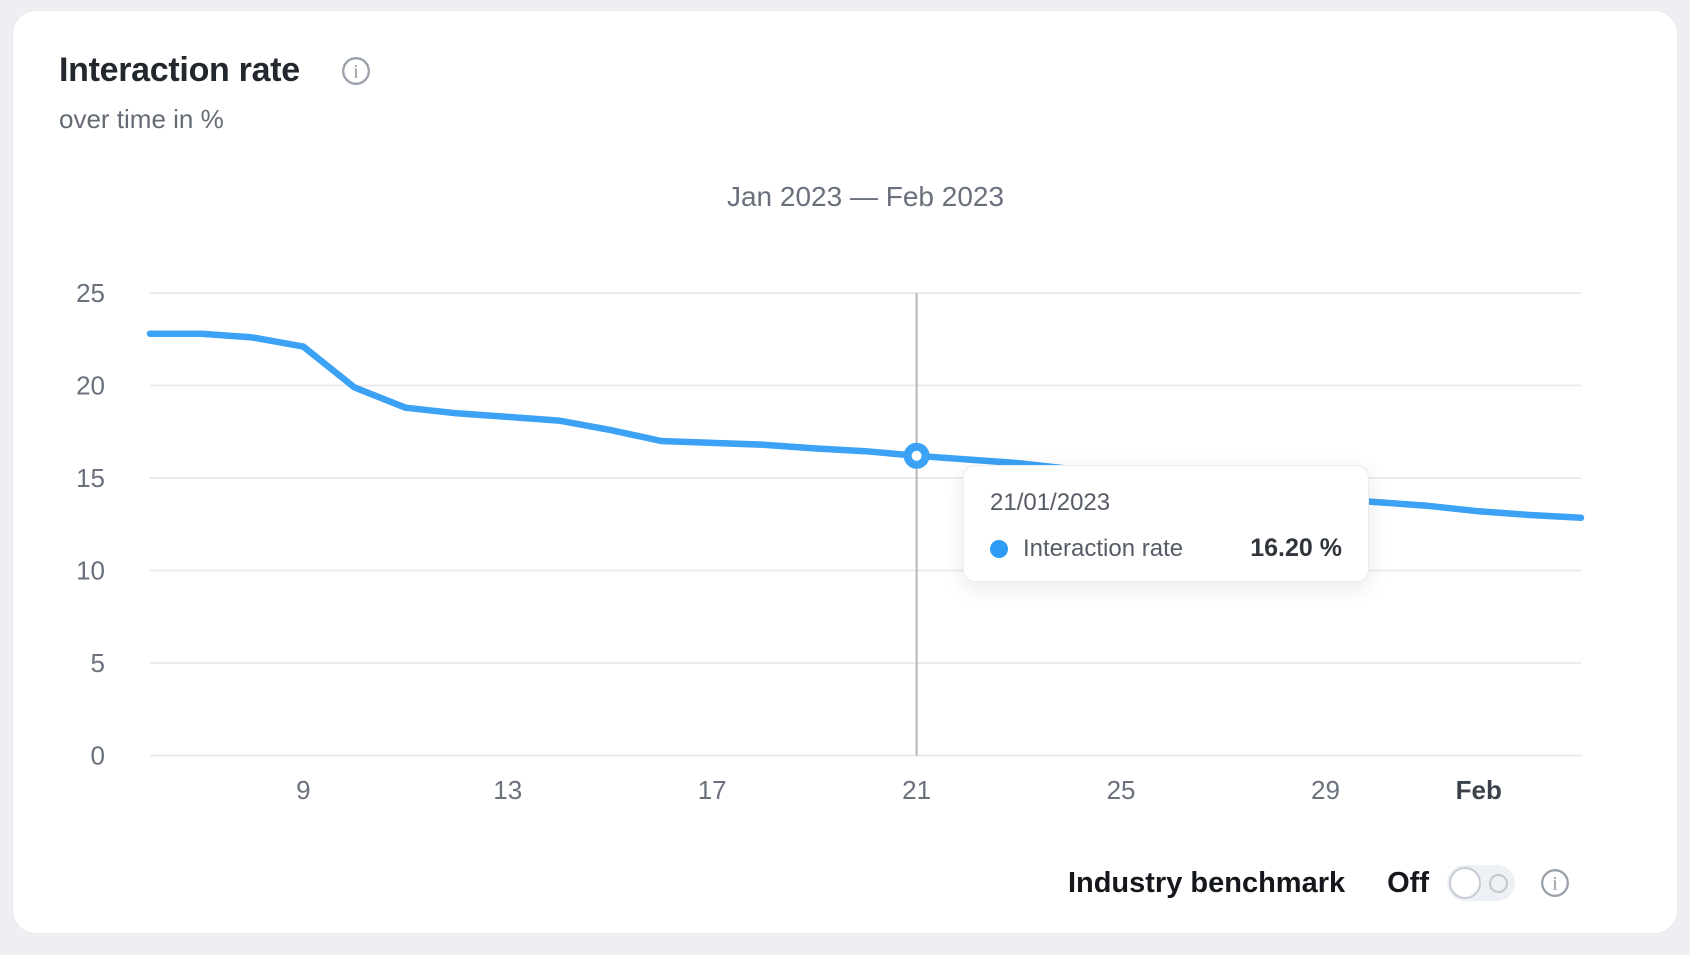 The image size is (1690, 955). Describe the element at coordinates (90, 571) in the screenshot. I see `y-tick-label: 10` at that location.